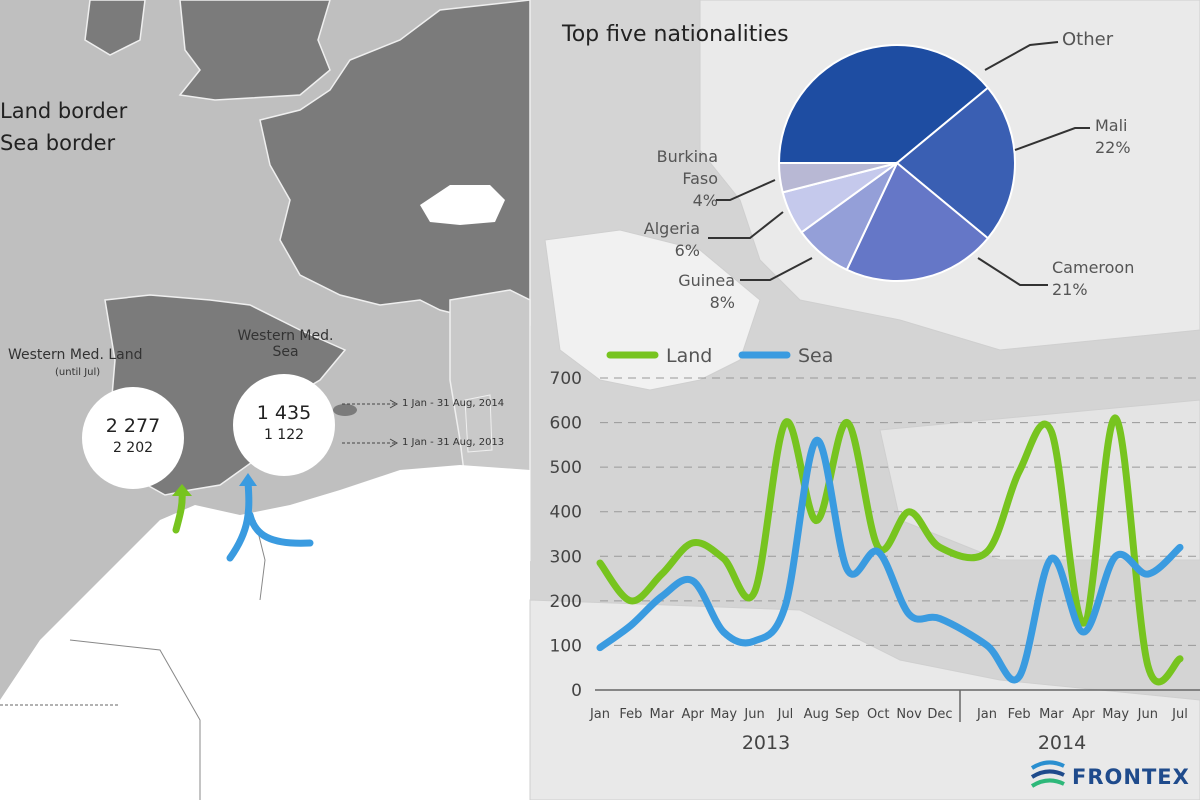 The height and width of the screenshot is (800, 1200). What do you see at coordinates (248, 479) in the screenshot?
I see `sea-route-arrowhead` at bounding box center [248, 479].